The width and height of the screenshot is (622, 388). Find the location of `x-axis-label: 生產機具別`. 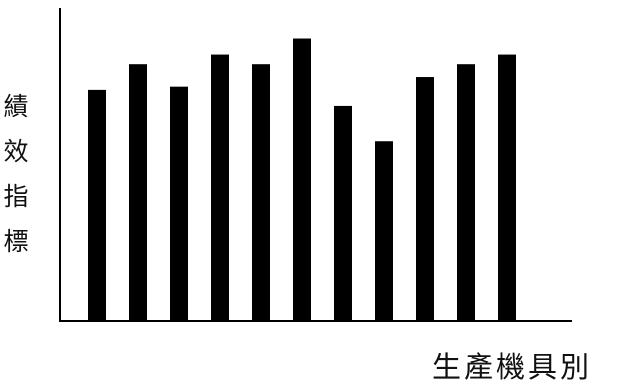

x-axis-label: 生產機具別 is located at coordinates (512, 367).